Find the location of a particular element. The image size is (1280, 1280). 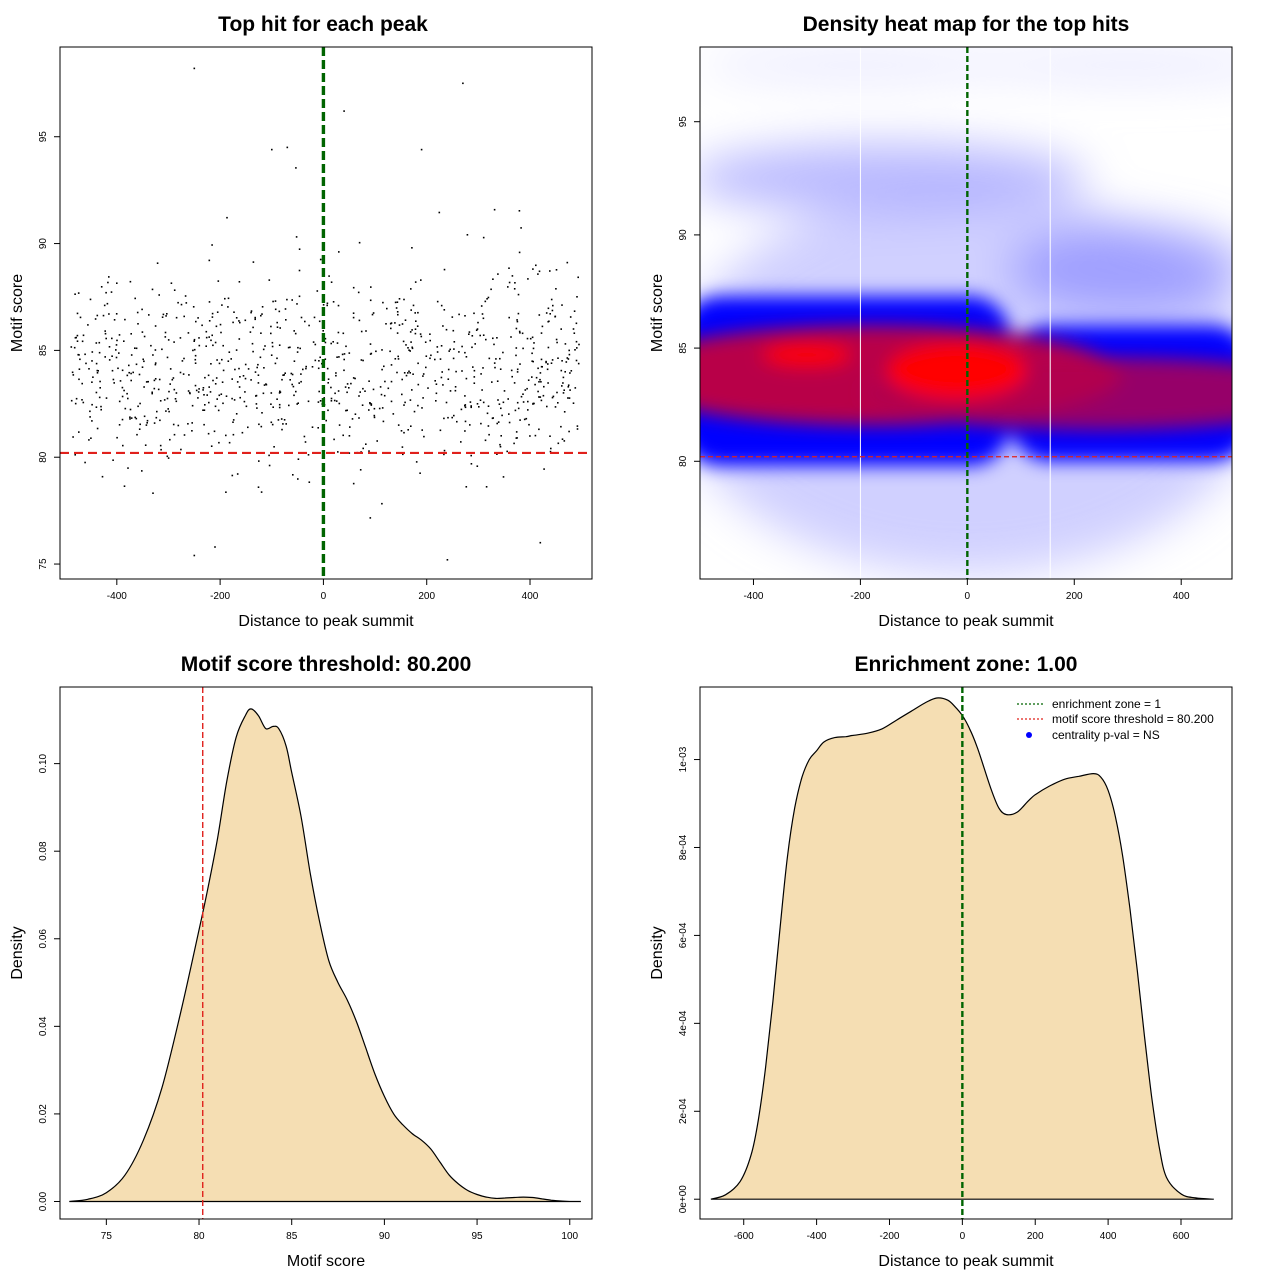

score-density-xtick-label: 80 is located at coordinates (199, 1236).